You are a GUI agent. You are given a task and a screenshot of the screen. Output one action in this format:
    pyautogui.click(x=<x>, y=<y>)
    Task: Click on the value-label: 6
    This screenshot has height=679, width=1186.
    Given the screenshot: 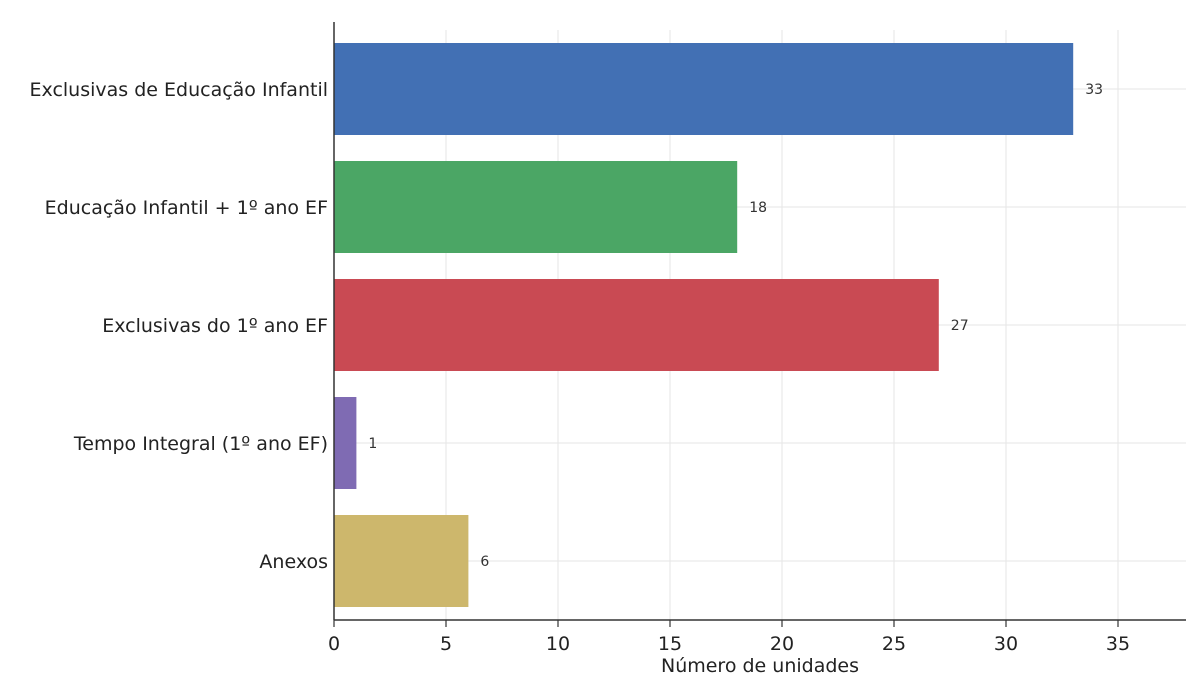 What is the action you would take?
    pyautogui.click(x=484, y=562)
    